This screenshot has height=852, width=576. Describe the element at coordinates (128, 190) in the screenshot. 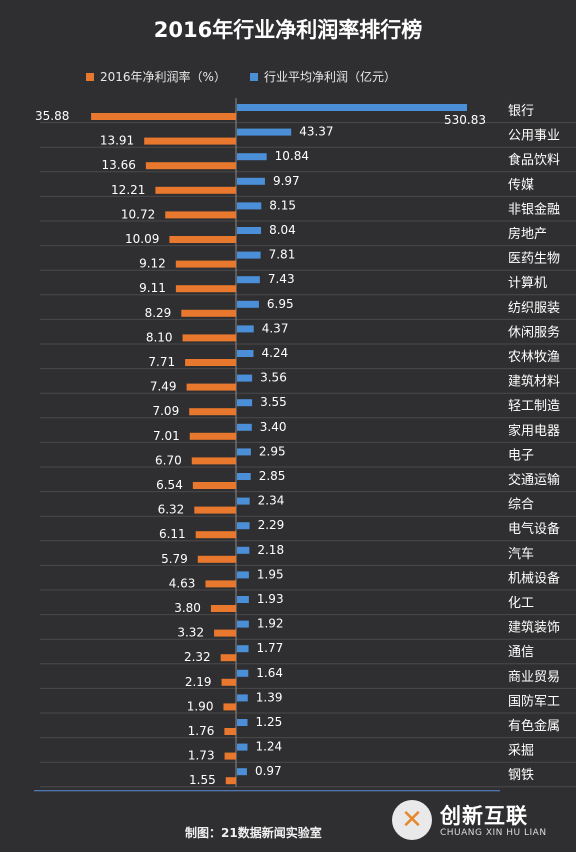

I see `label-profit-margin-3: 12.21` at that location.